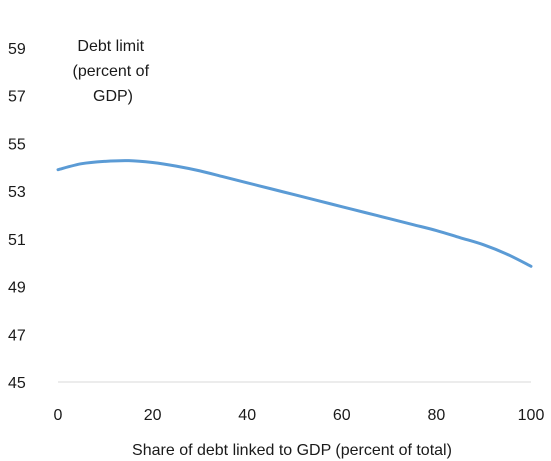  I want to click on y-tick-labels: 45 47 49 51 53 55 57 59, so click(17, 216).